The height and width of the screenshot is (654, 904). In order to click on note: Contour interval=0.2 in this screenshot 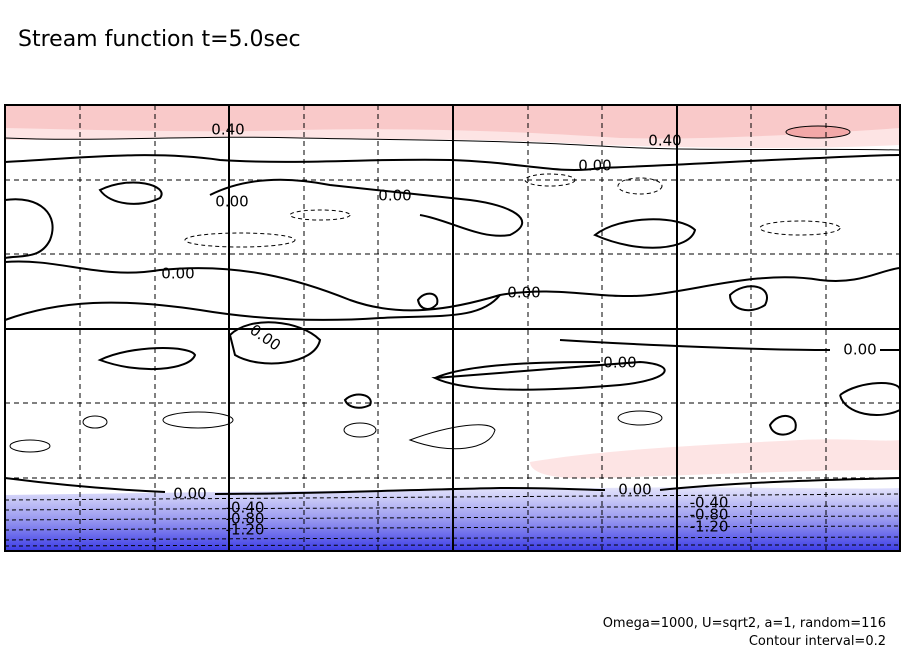, I will do `click(817, 641)`.